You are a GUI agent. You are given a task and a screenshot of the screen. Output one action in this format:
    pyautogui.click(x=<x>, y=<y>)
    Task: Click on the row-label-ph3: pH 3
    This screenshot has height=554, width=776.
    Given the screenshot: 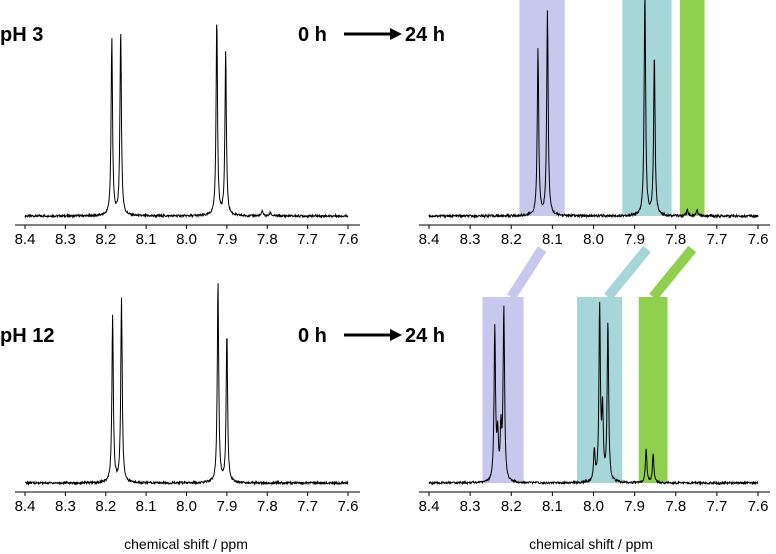 What is the action you would take?
    pyautogui.click(x=21, y=35)
    